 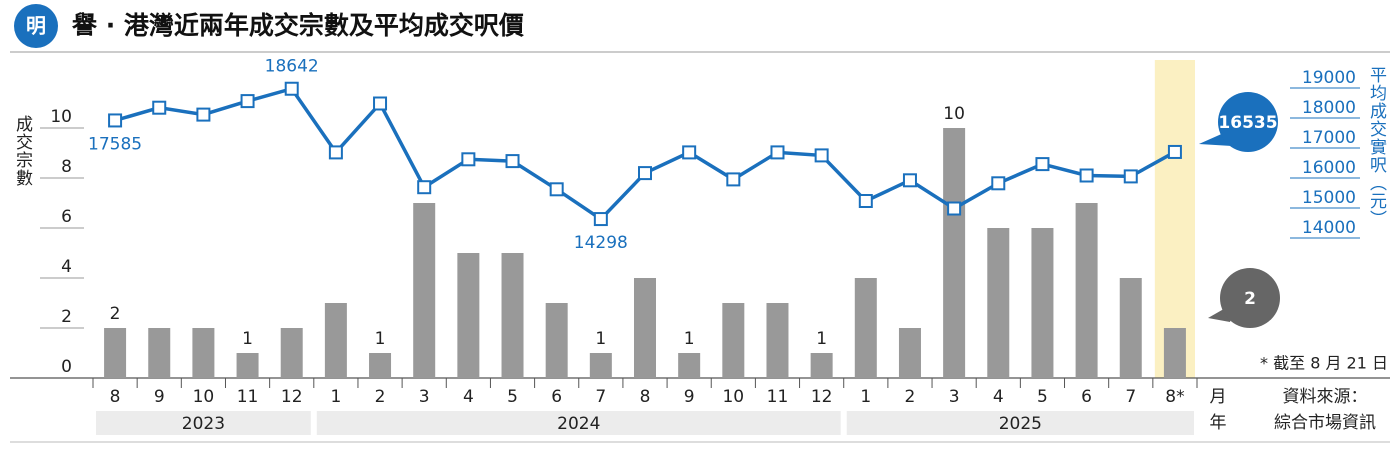 I want to click on x-tick-label: 8*, so click(x=1174, y=397).